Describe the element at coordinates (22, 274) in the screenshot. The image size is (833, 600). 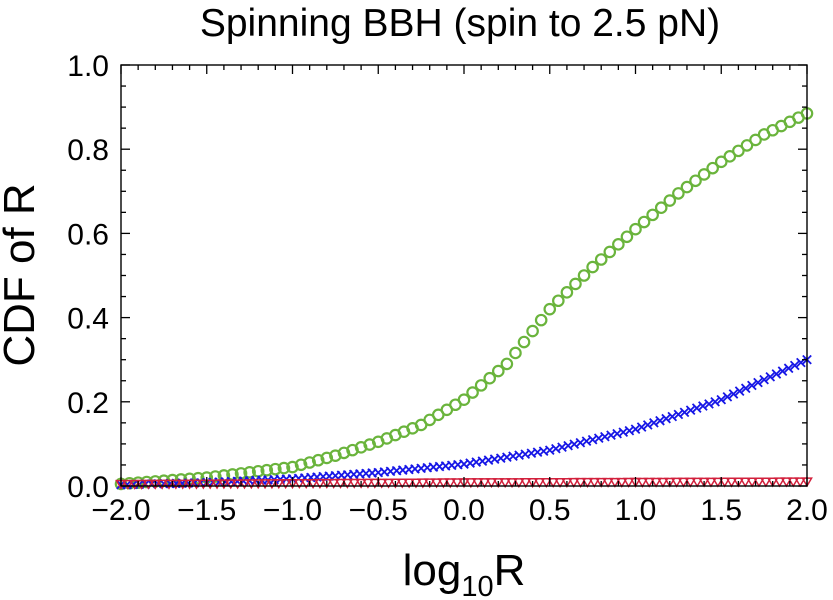
I see `y-axis-label: CDF of R` at that location.